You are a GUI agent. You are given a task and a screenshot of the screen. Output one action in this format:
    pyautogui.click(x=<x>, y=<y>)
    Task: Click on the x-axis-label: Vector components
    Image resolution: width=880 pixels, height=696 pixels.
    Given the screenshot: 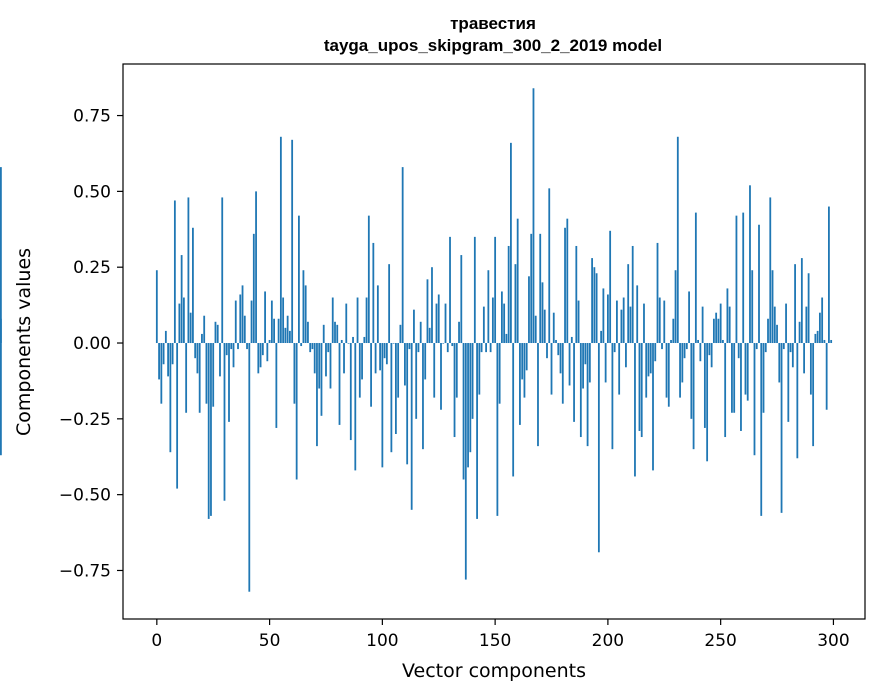 What is the action you would take?
    pyautogui.click(x=494, y=671)
    